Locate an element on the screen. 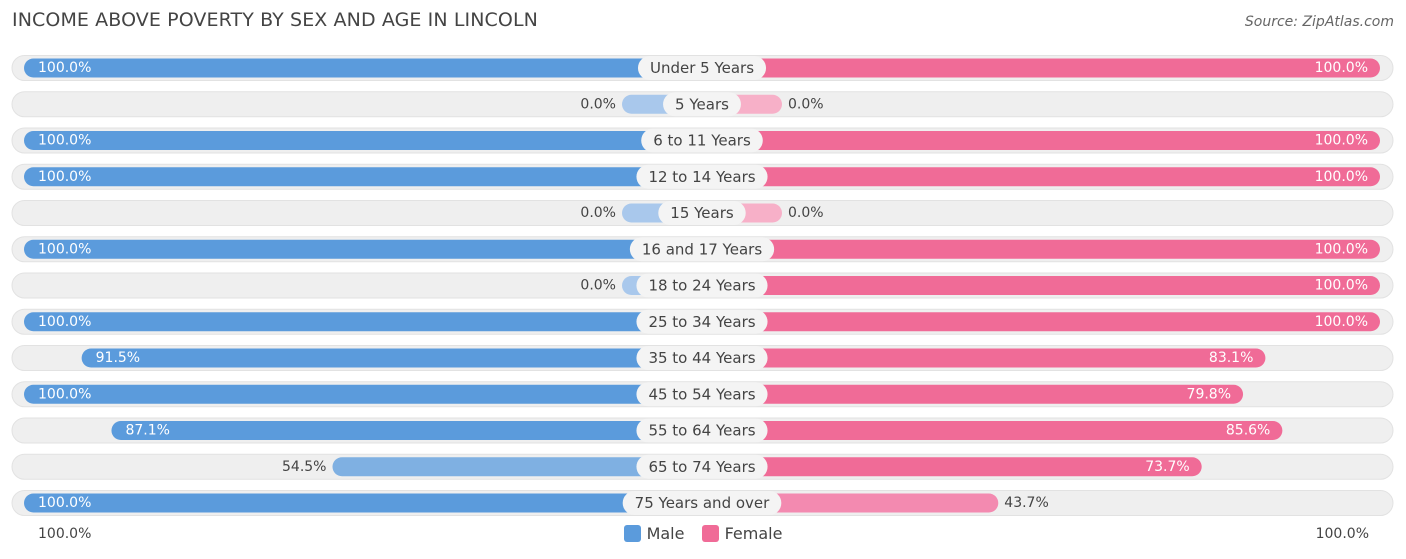 This screenshot has width=1406, height=559. legend: Male Female is located at coordinates (703, 535).